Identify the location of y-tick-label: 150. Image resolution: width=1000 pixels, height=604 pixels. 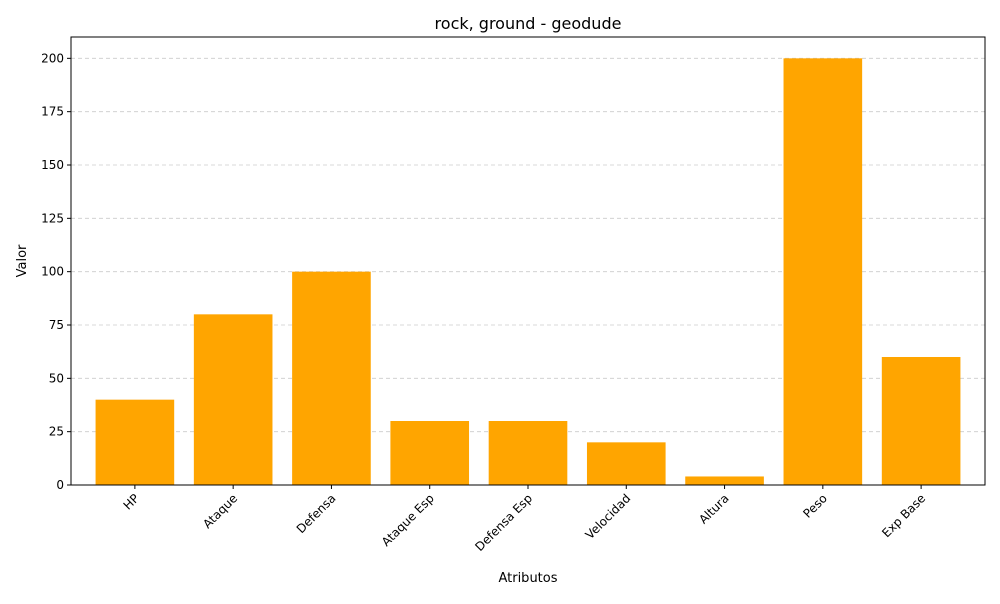
(52, 165).